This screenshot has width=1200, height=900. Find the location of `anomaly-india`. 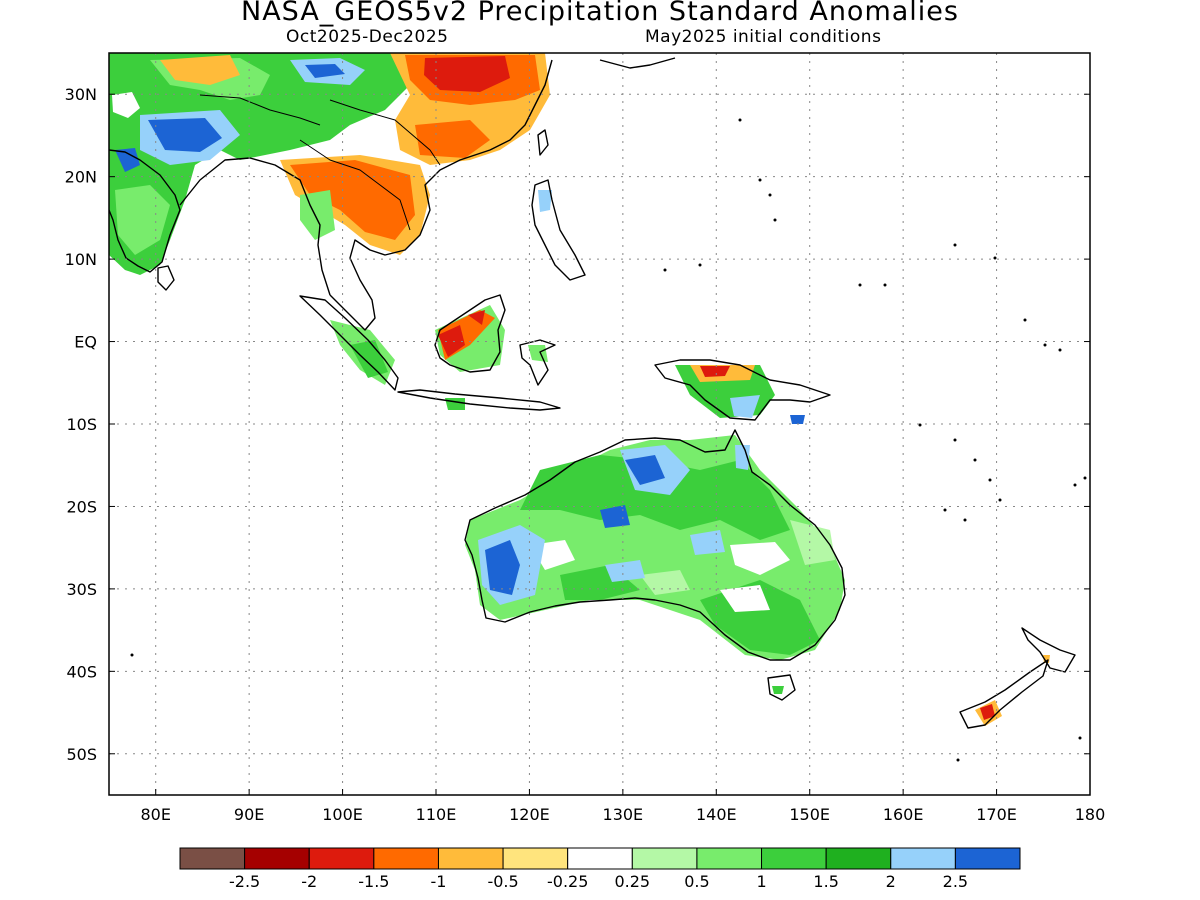

anomaly-india is located at coordinates (259, 164).